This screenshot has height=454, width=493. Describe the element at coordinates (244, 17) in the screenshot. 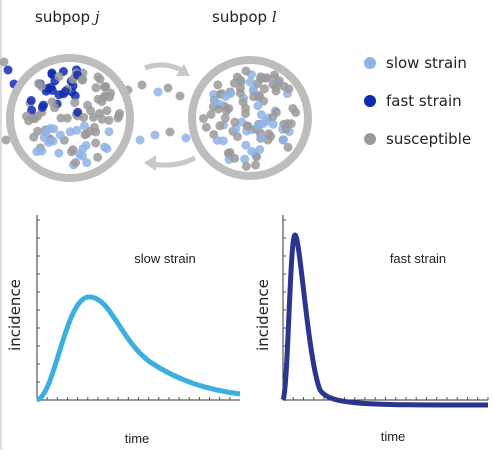

I see `subpop-label: subpop l` at that location.